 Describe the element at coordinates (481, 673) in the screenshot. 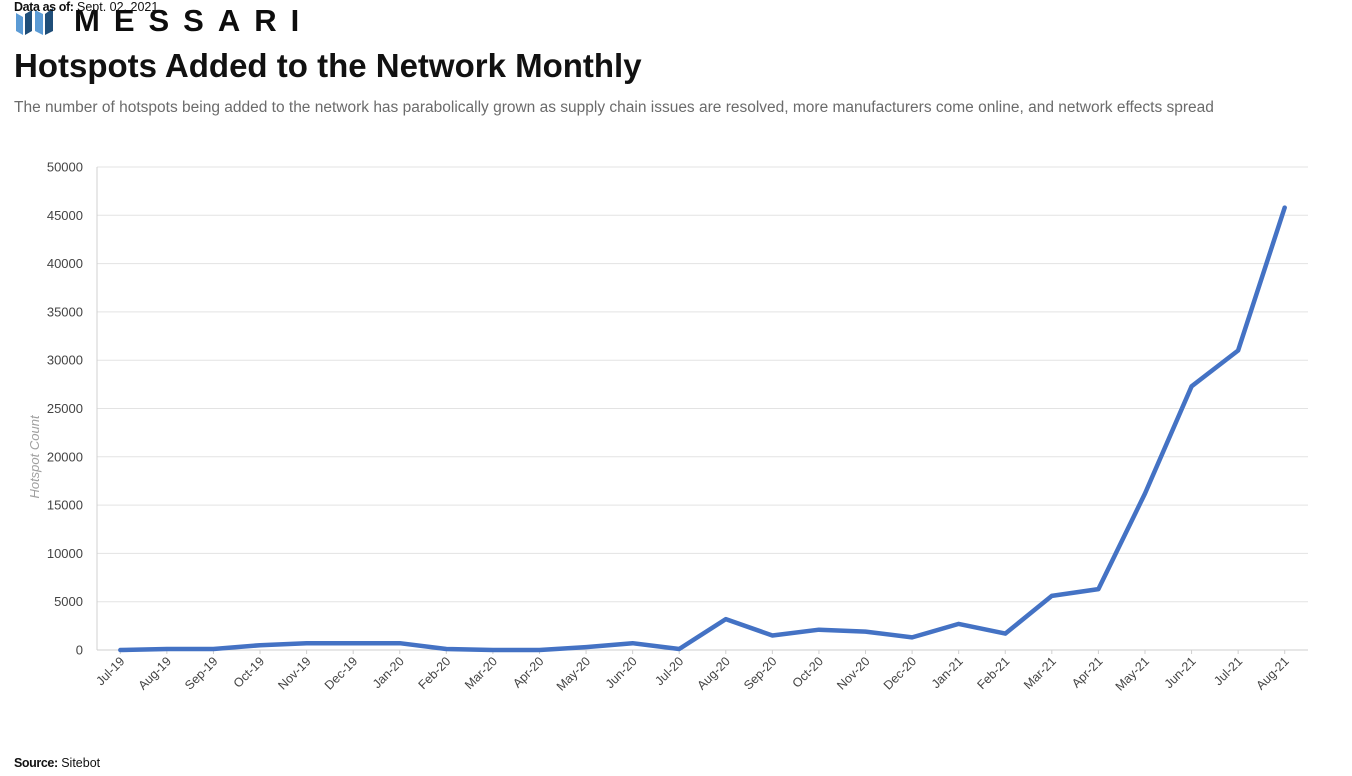

I see `x-tick-label: Mar-20` at that location.